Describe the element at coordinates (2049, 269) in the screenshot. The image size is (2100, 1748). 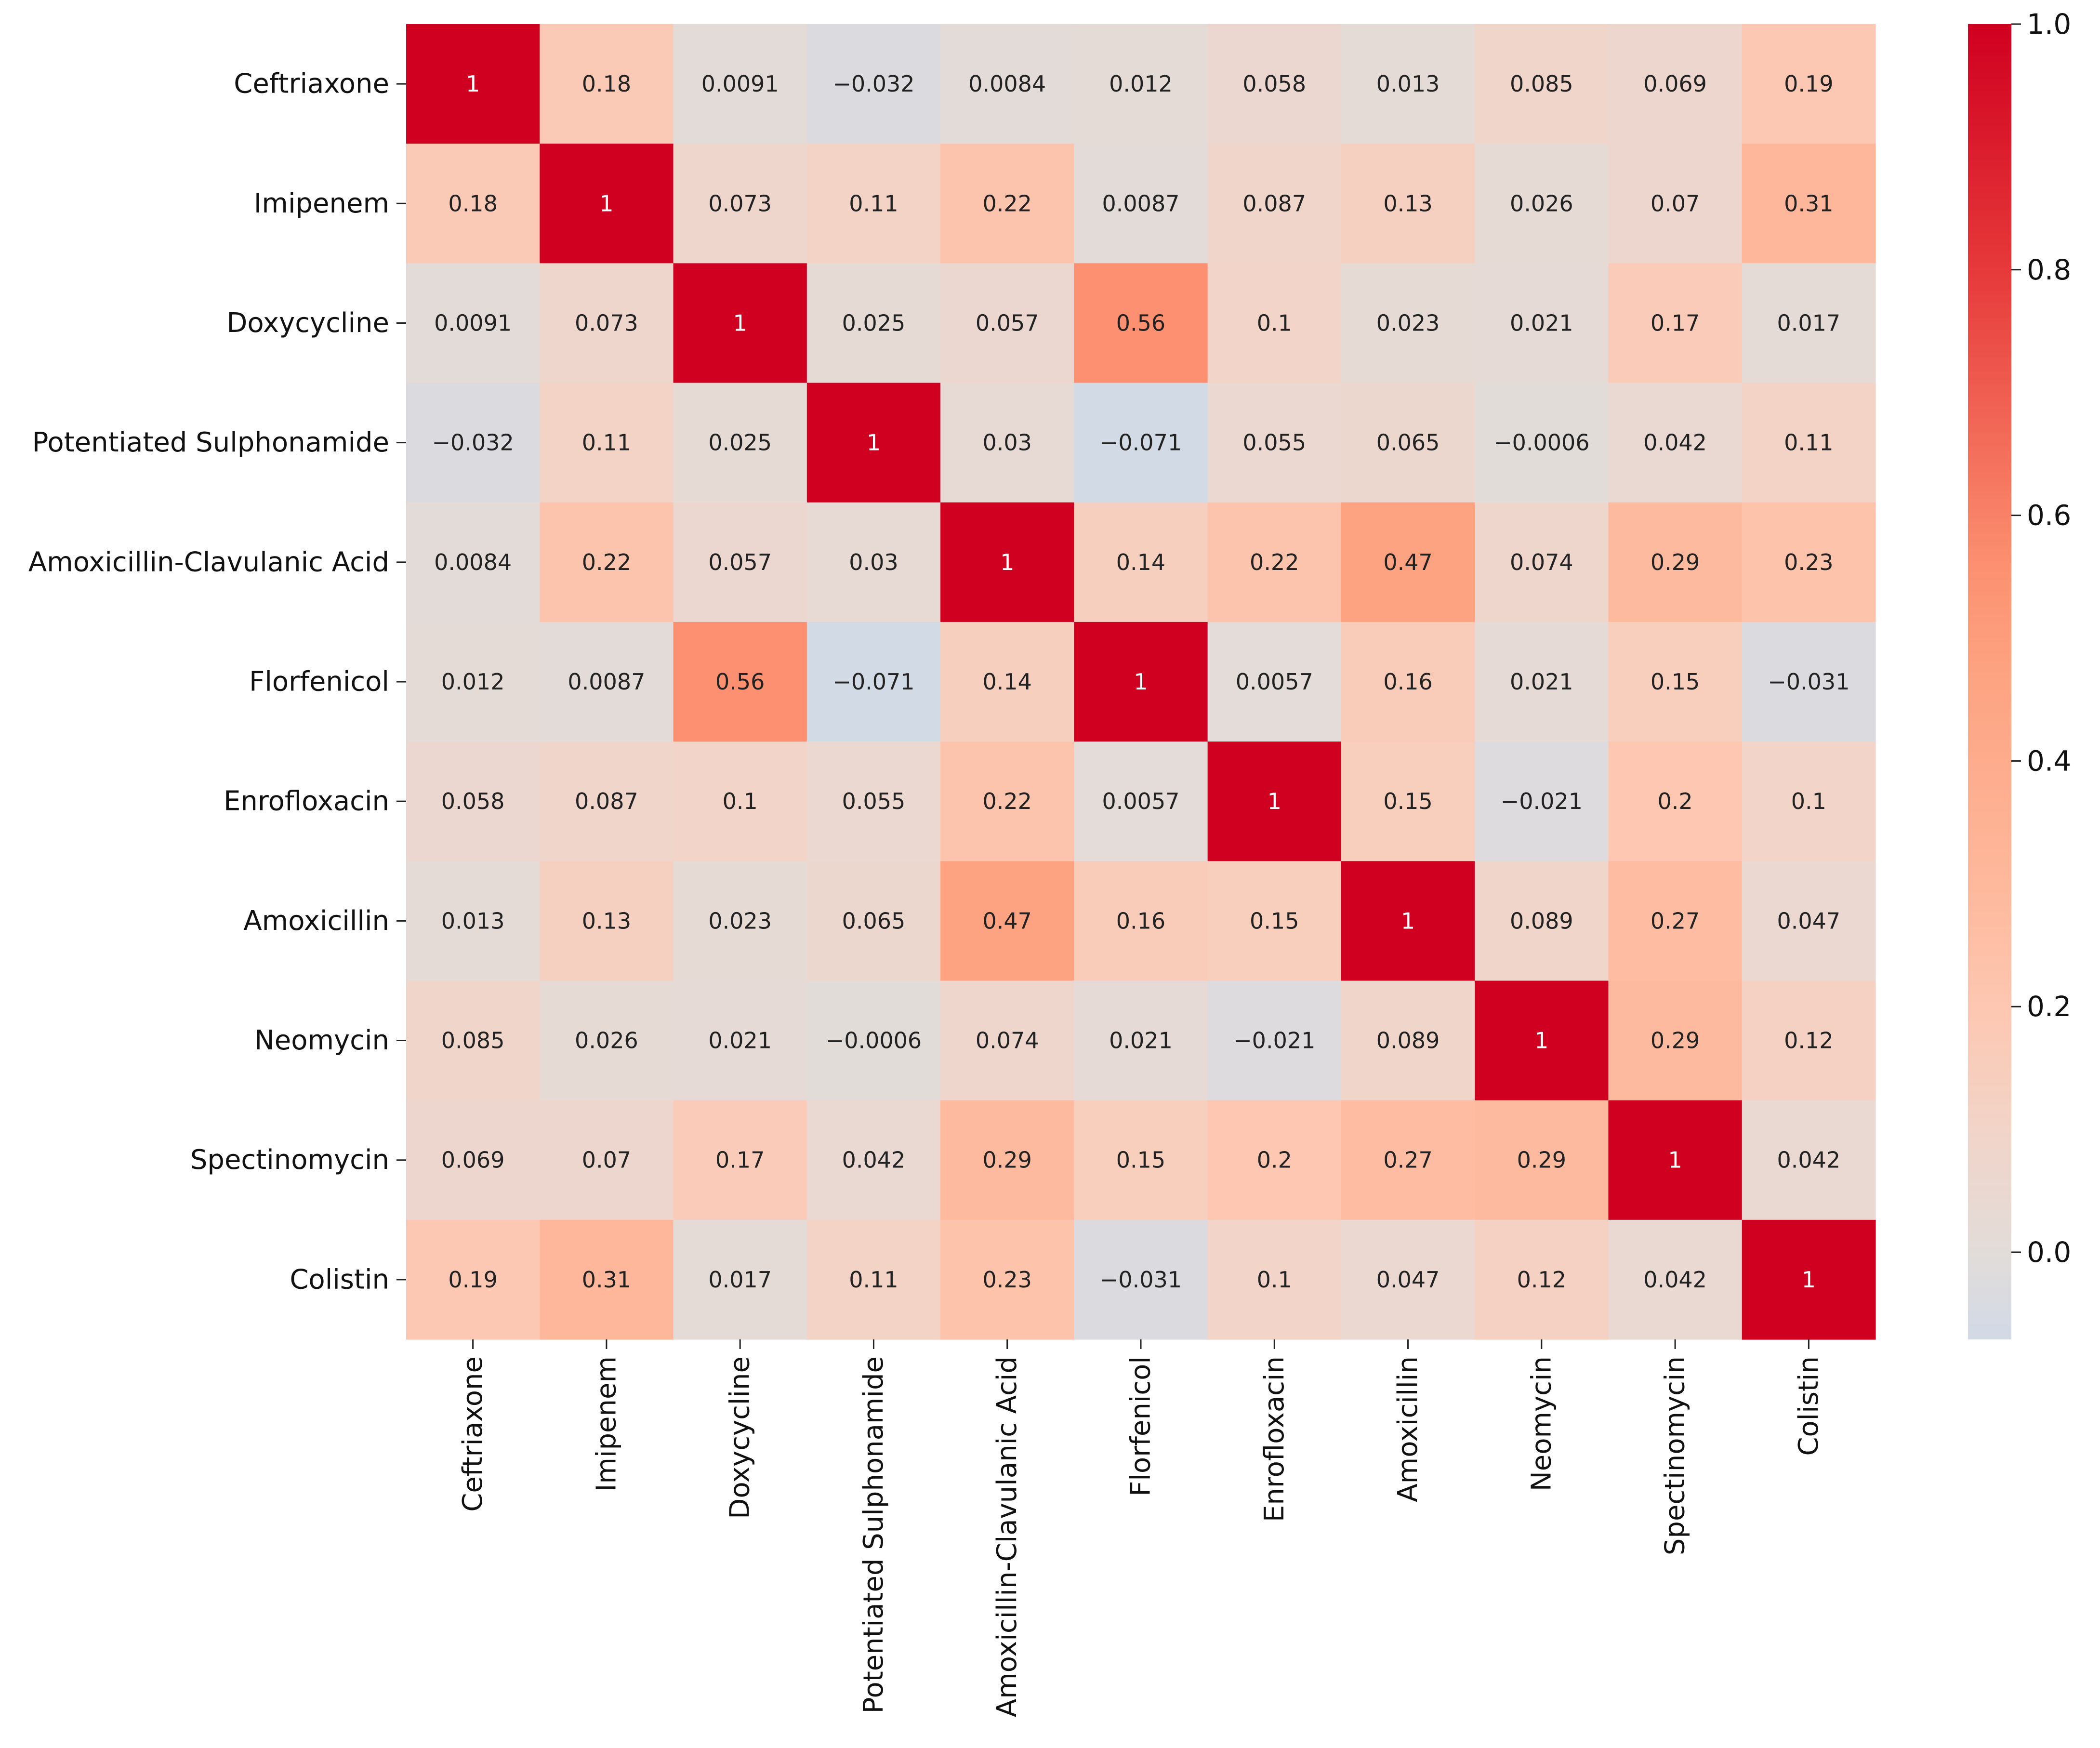
I see `colorbar-tick-label: 0.8` at that location.